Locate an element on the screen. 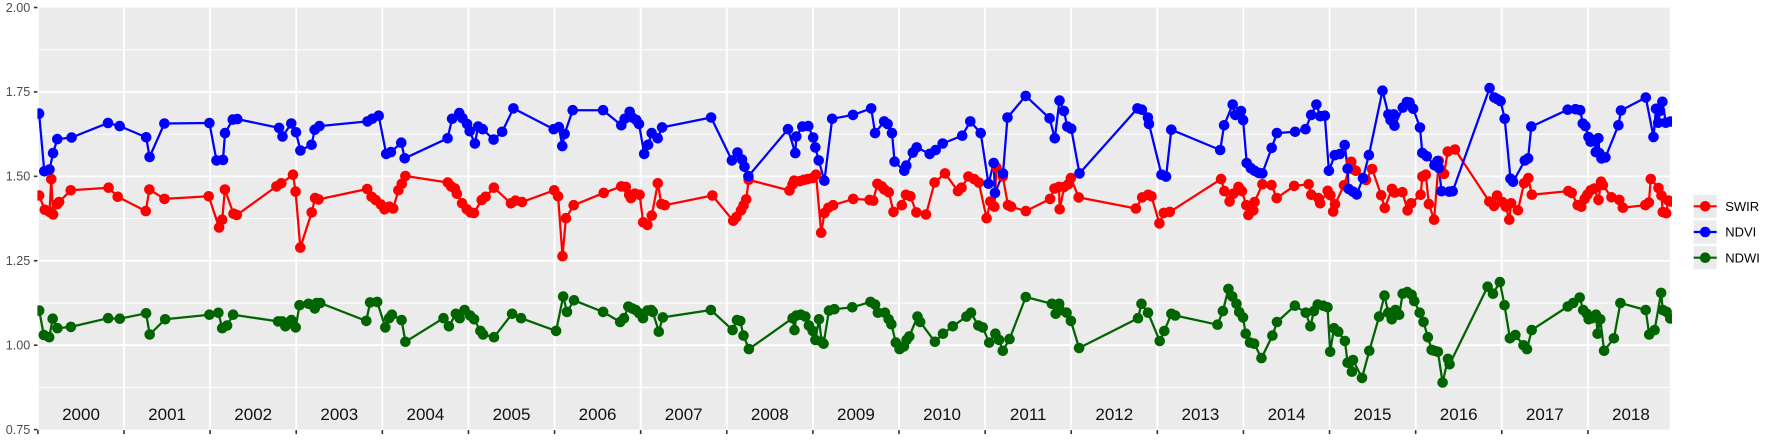 Image resolution: width=1773 pixels, height=447 pixels. svg-text: 2004 is located at coordinates (425, 414).